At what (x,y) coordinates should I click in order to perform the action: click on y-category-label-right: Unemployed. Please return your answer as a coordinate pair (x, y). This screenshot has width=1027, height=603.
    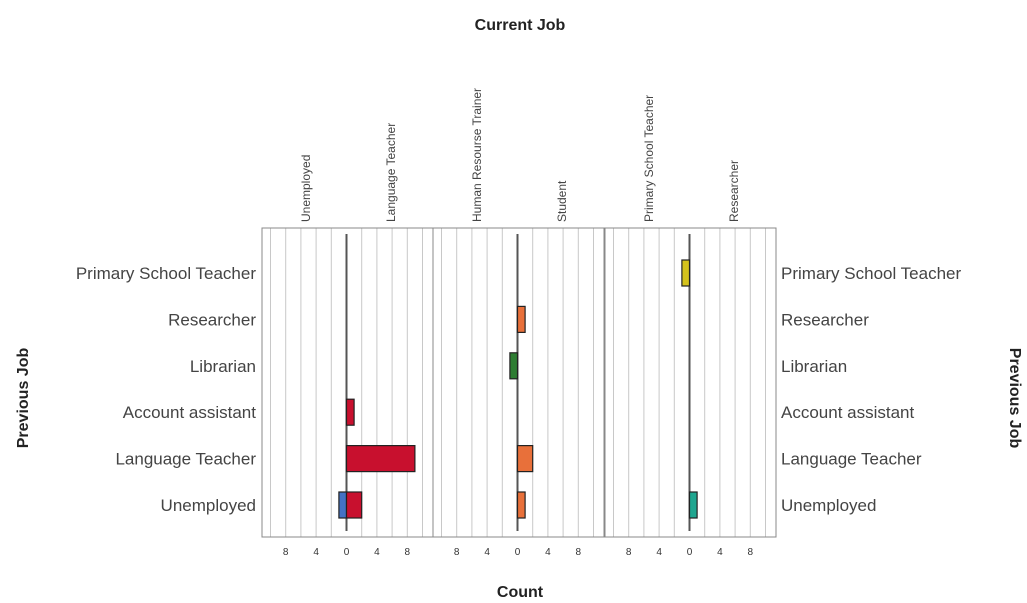
    Looking at the image, I should click on (828, 505).